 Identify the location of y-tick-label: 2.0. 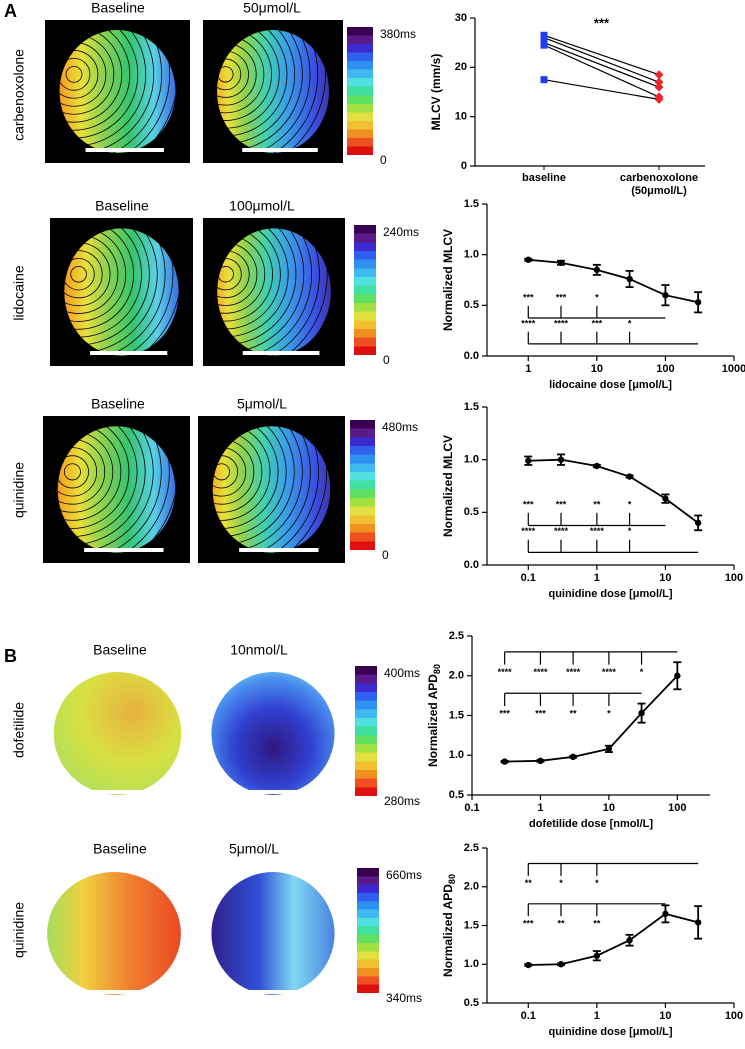
(456, 676).